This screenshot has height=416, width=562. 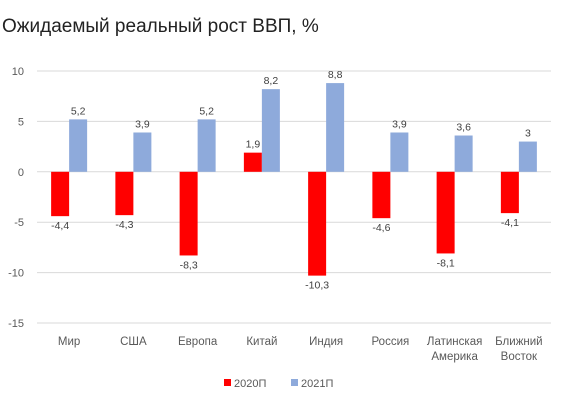 I want to click on category-label: Восток, so click(x=519, y=357).